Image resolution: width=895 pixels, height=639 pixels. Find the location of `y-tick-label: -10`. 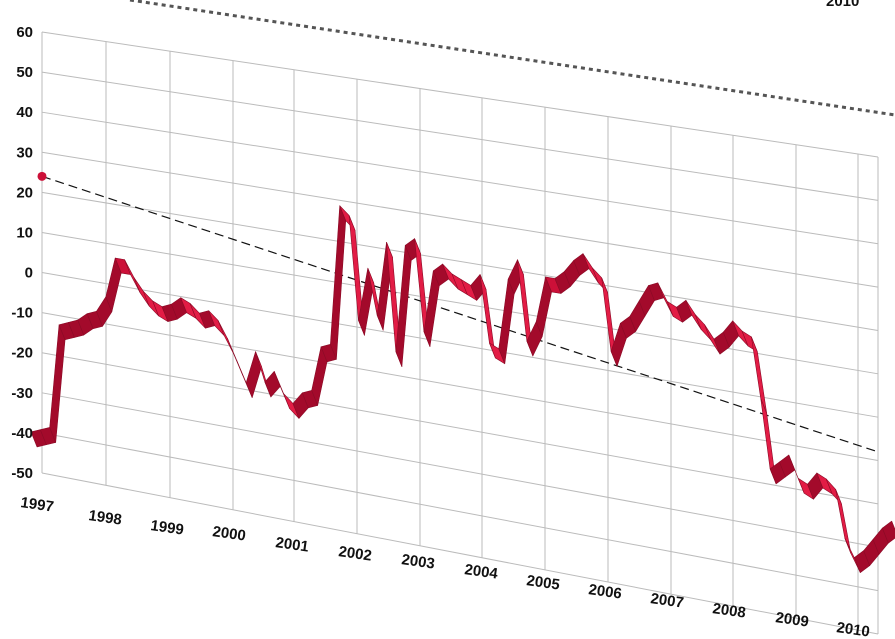

y-tick-label: -10 is located at coordinates (22, 313).